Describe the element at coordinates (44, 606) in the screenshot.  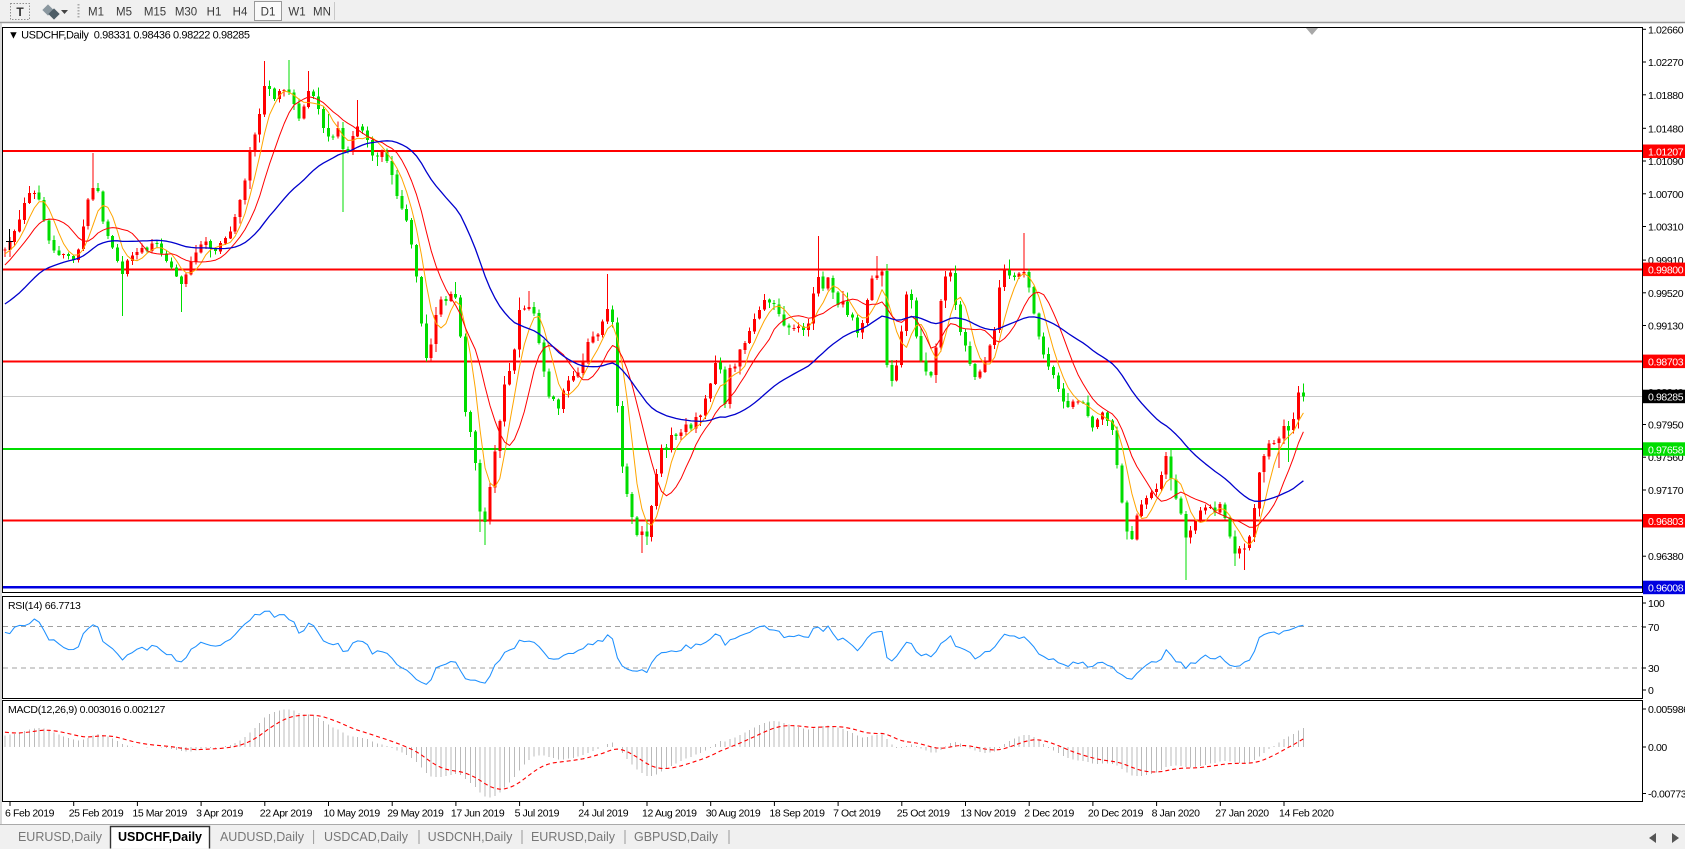
I see `svg-text: RSI(14) 66.7713` at that location.